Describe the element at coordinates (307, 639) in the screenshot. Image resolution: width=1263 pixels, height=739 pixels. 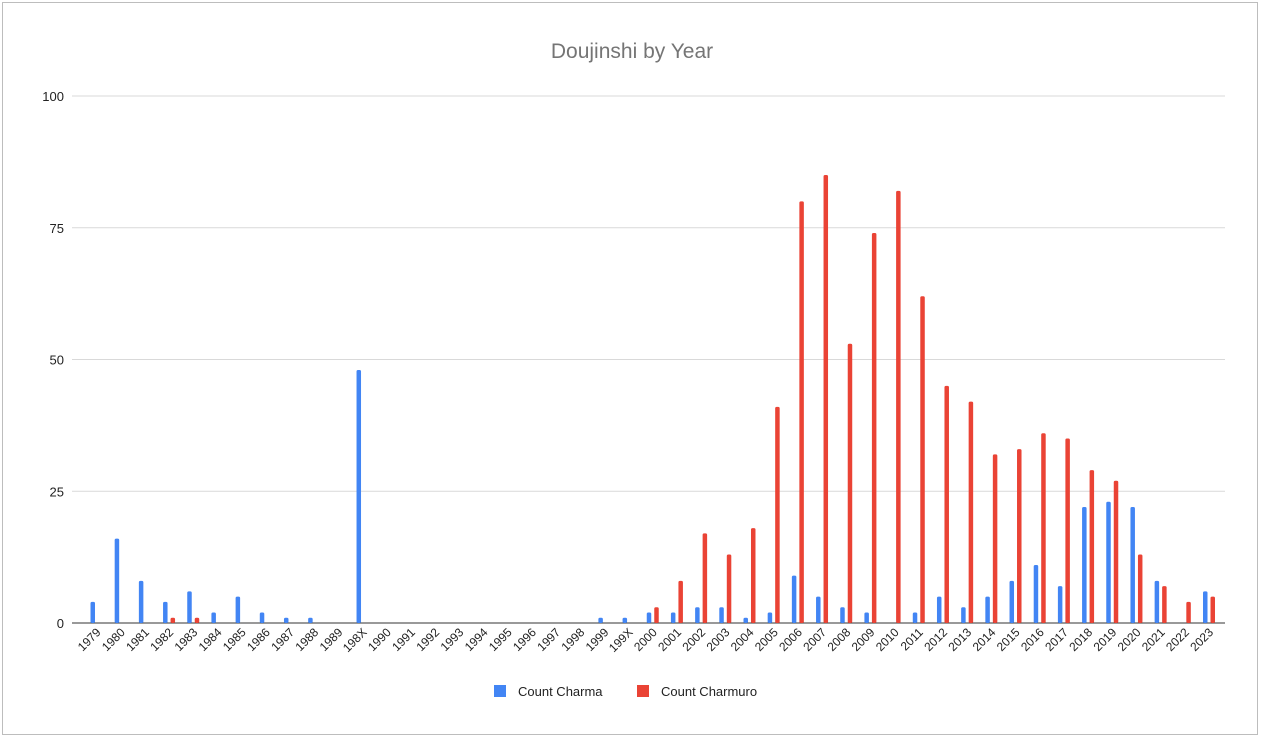
I see `x-tick-label: 1988` at that location.